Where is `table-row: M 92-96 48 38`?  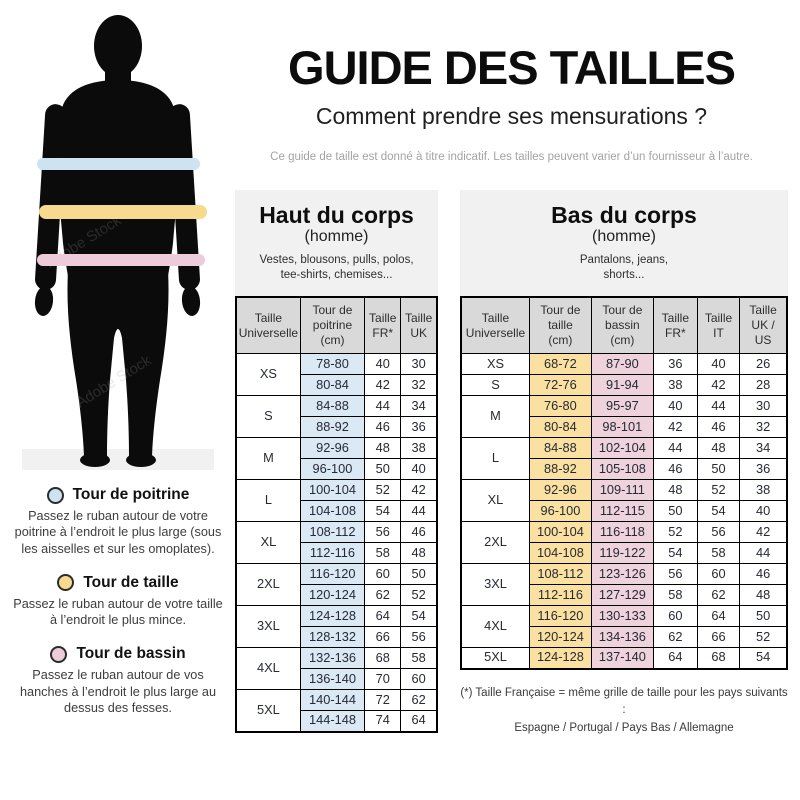 table-row: M 92-96 48 38 is located at coordinates (336, 458).